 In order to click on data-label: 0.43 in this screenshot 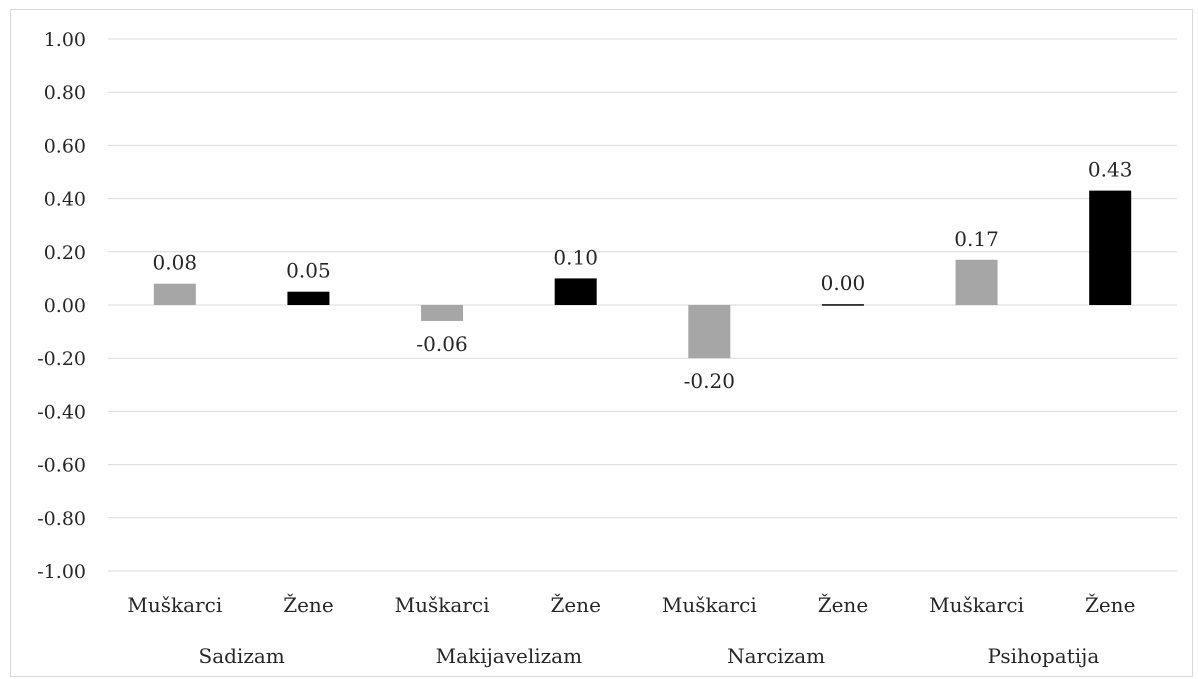, I will do `click(1110, 170)`.